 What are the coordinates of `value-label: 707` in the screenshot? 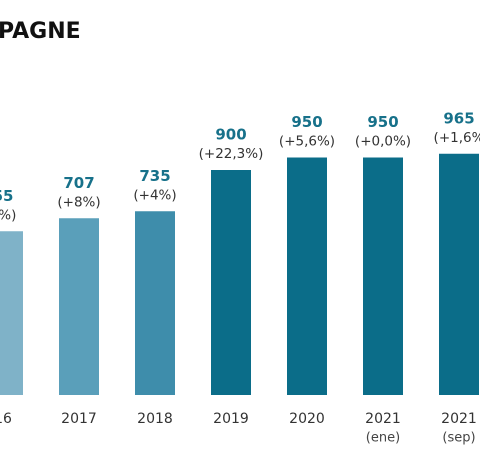 It's located at (78, 183).